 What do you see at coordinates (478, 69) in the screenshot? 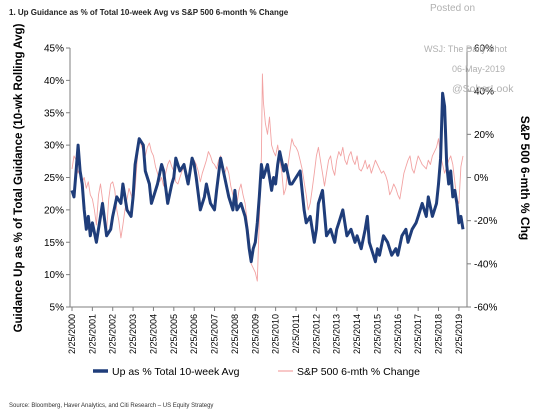
I see `watermark-line-3: 06-May-2019` at bounding box center [478, 69].